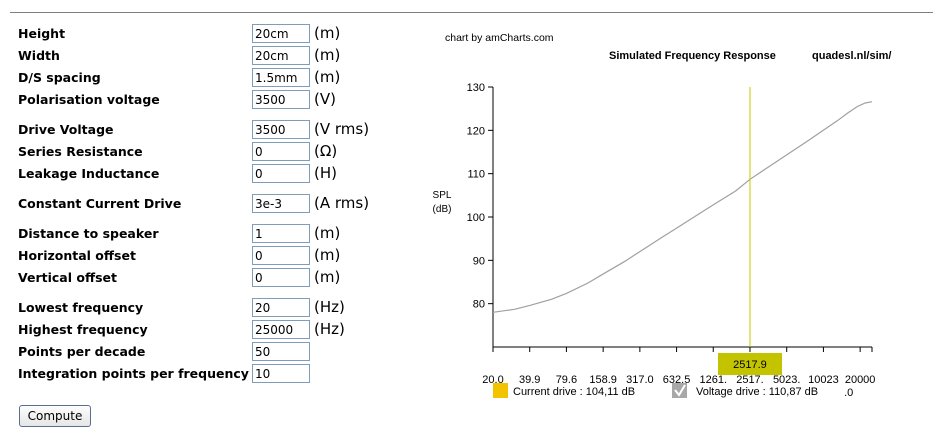 This screenshot has width=943, height=438. I want to click on x-tick-label: 1261., so click(713, 380).